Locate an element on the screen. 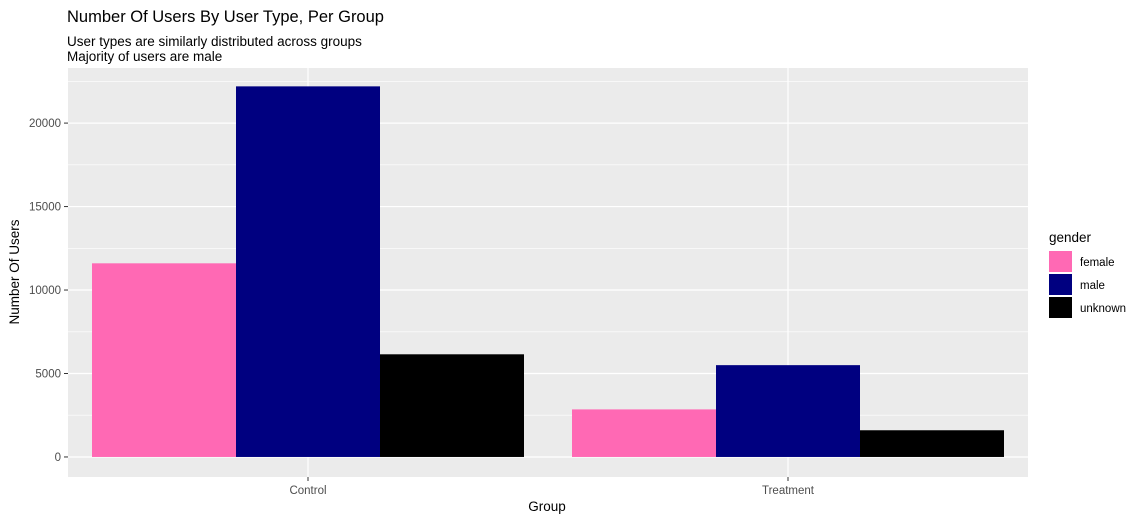 This screenshot has height=521, width=1145. chart-title: Number Of Users By User Type, Per Group is located at coordinates (225, 17).